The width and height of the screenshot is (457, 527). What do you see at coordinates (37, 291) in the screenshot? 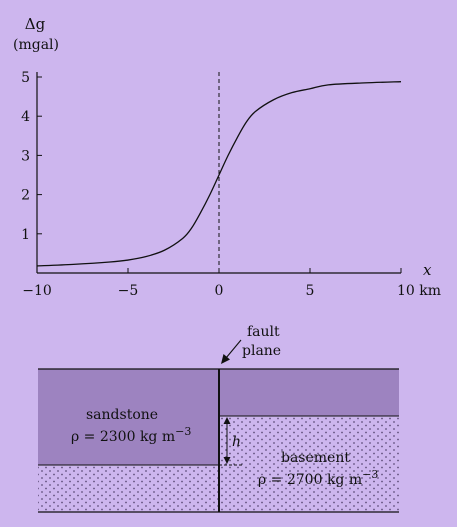
I see `x-tick-label: −10` at bounding box center [37, 291].